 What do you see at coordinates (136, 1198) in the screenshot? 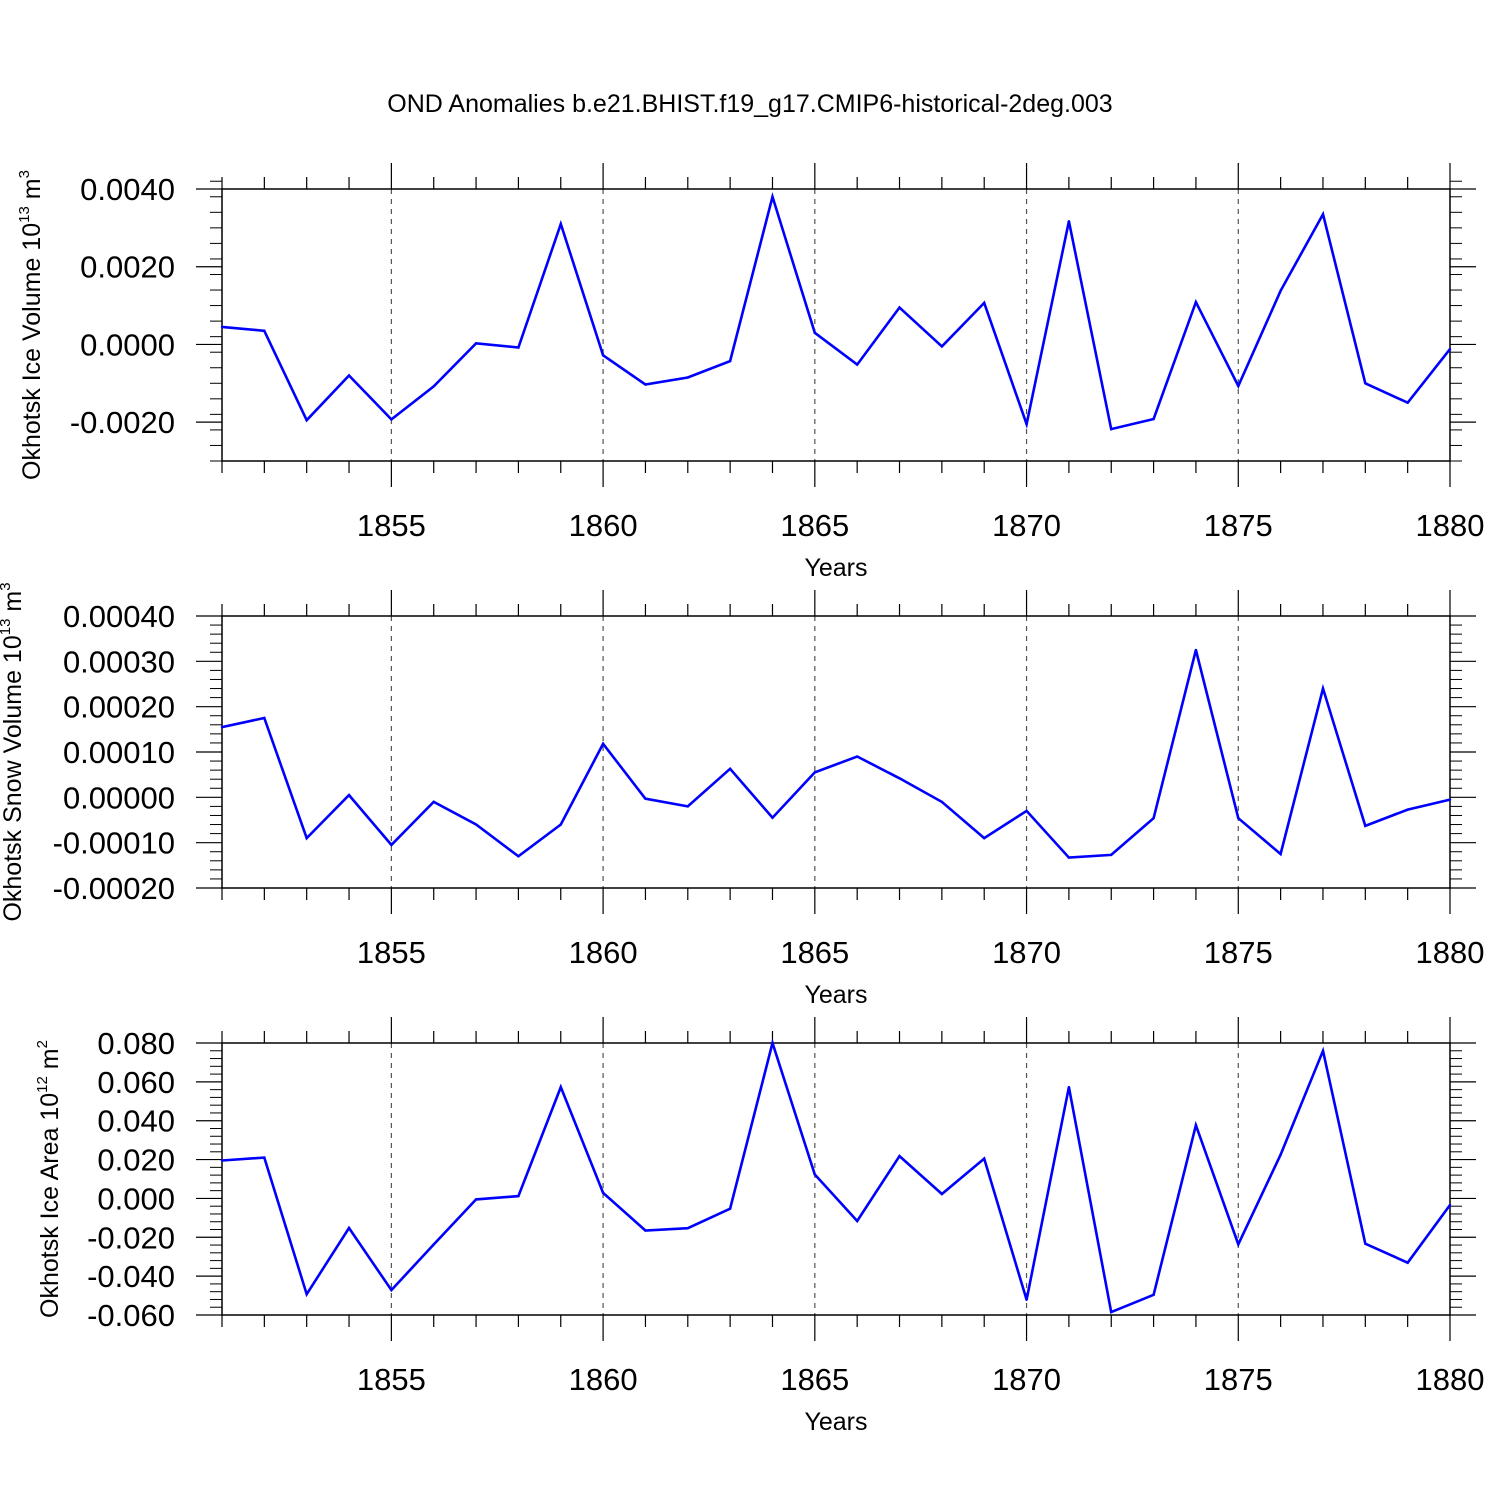
I see `y-tick-label: 0.000` at bounding box center [136, 1198].